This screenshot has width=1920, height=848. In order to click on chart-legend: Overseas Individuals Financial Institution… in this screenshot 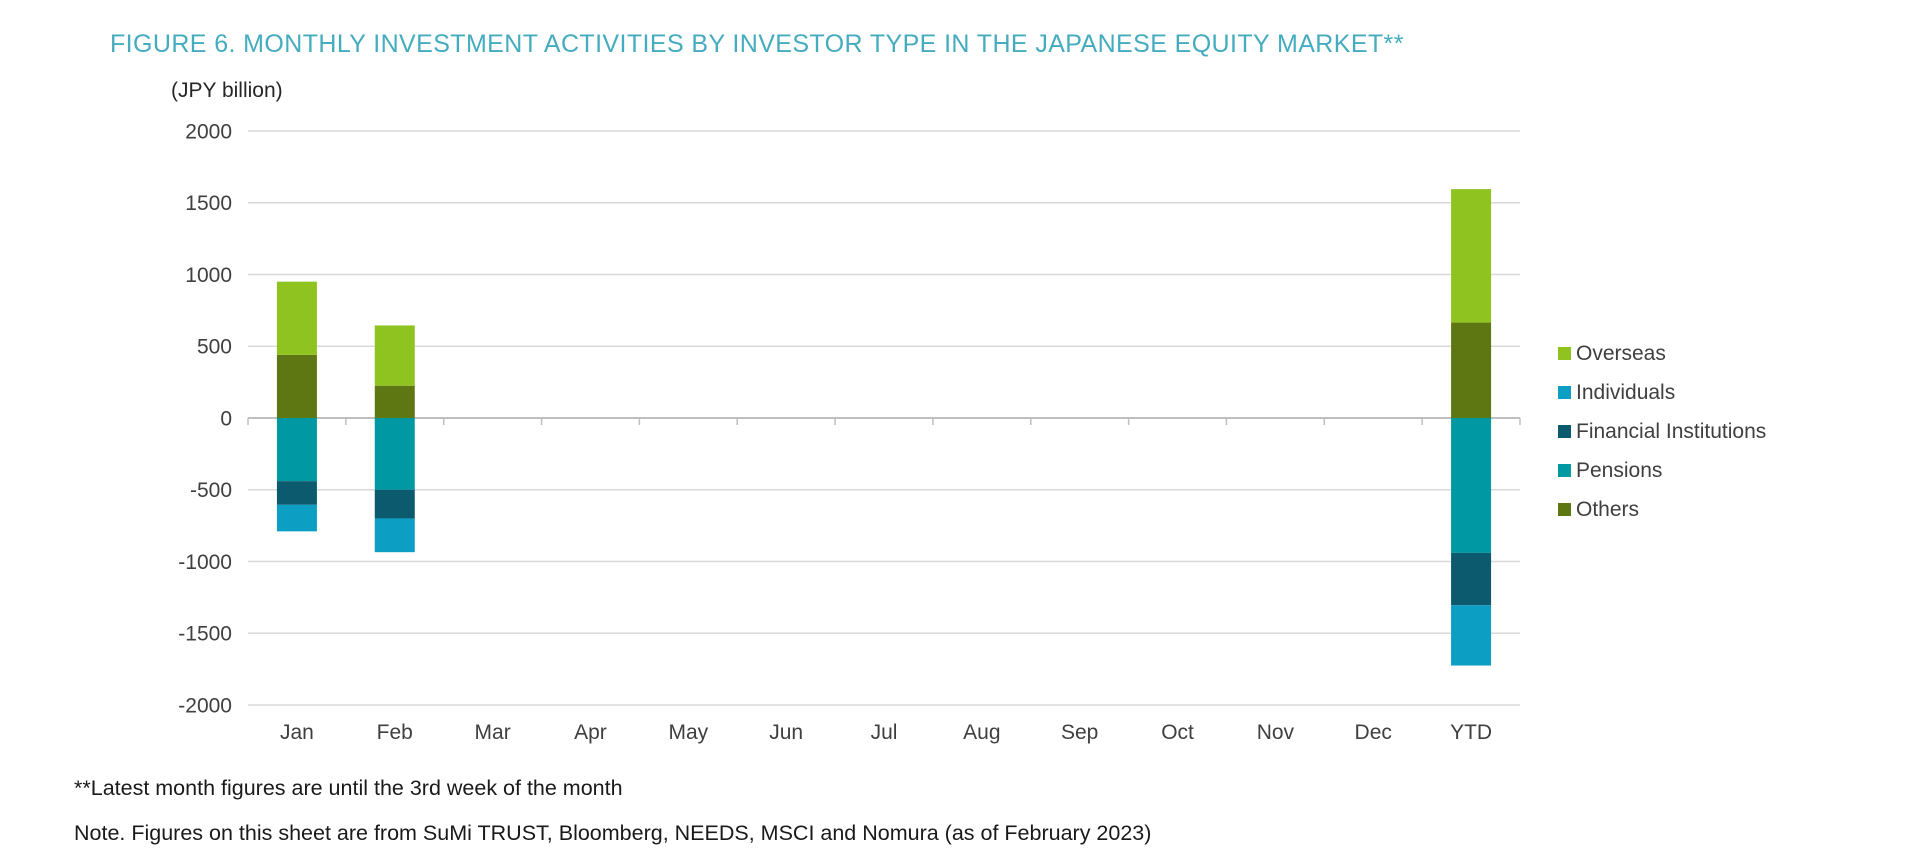, I will do `click(1662, 431)`.